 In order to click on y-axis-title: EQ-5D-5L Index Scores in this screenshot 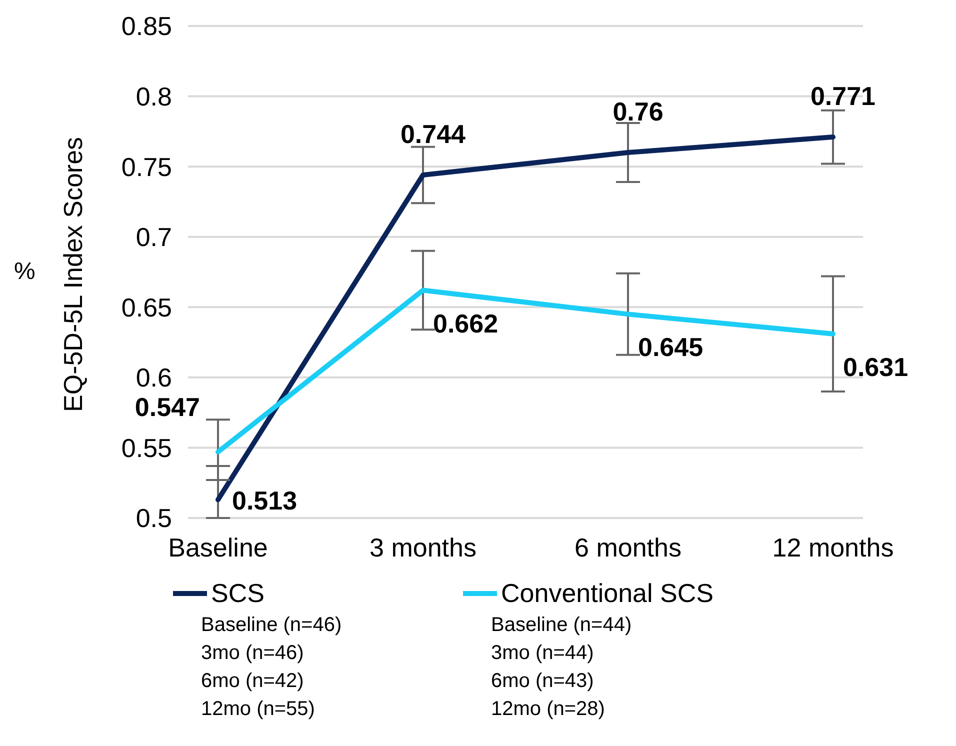, I will do `click(73, 274)`.